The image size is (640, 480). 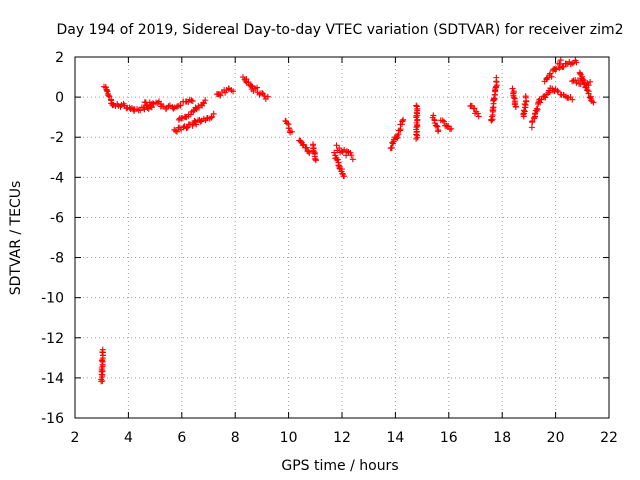 I want to click on x-tick-label: 4, so click(x=128, y=438).